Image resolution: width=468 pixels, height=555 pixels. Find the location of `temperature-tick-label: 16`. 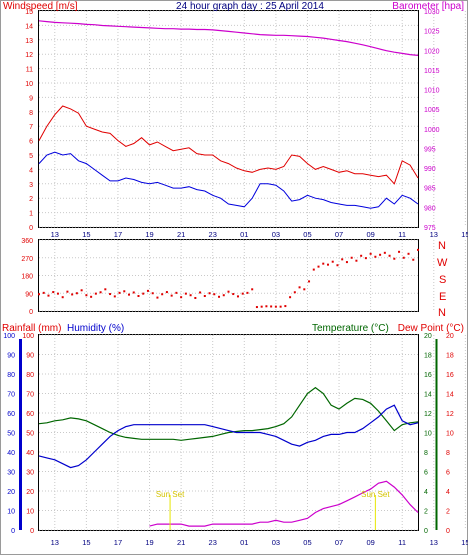

temperature-tick-label: 16 is located at coordinates (428, 375).